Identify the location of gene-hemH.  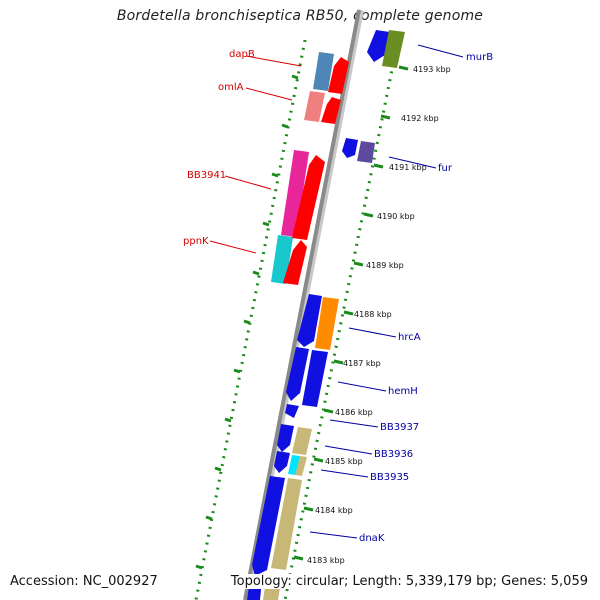
(315, 378).